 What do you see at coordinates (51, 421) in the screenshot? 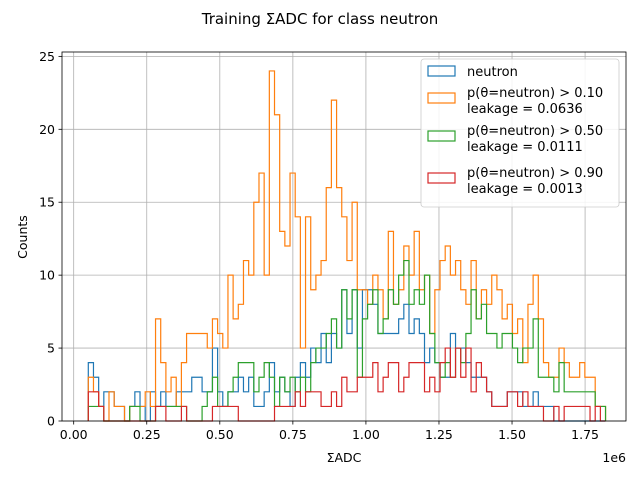
I see `y-tick-label: 0` at bounding box center [51, 421].